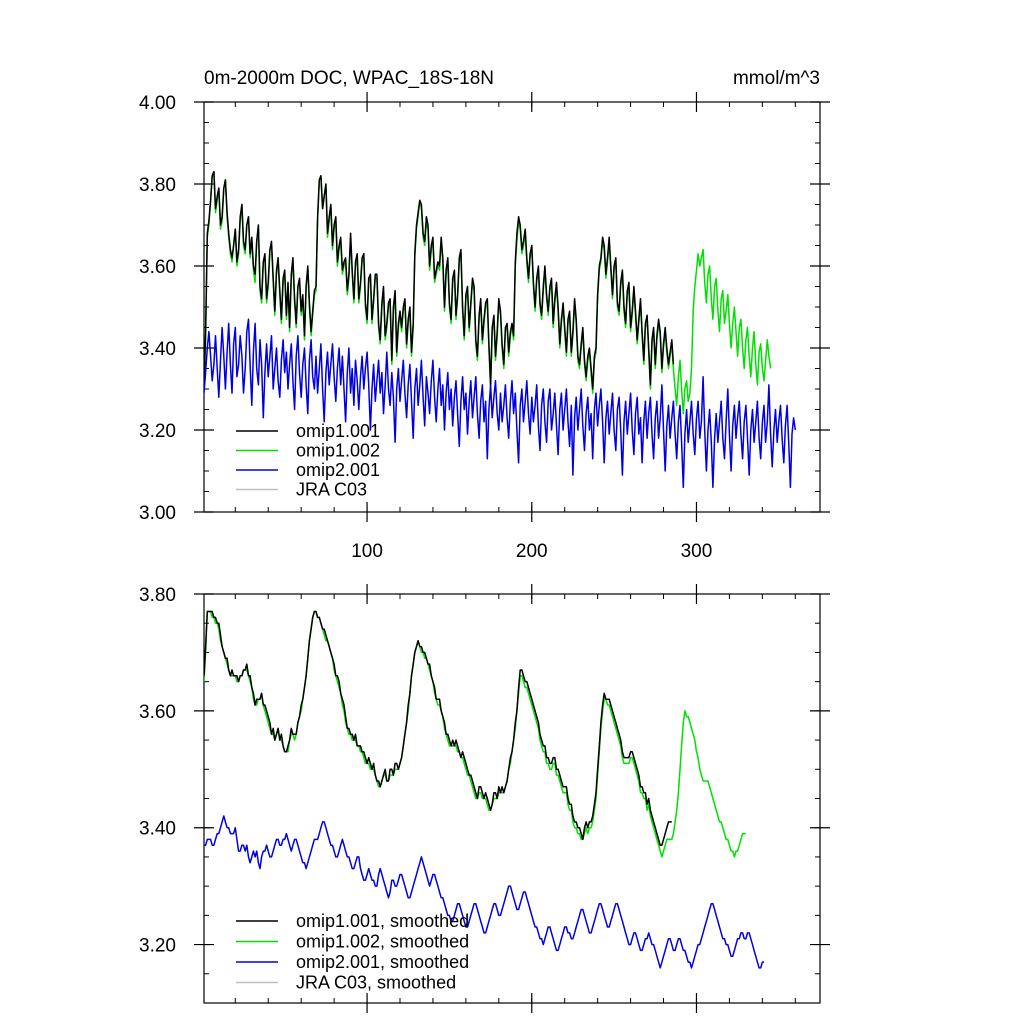  I want to click on chart-title: 0m-2000m DOC, WPAC_18S-18N, so click(349, 78).